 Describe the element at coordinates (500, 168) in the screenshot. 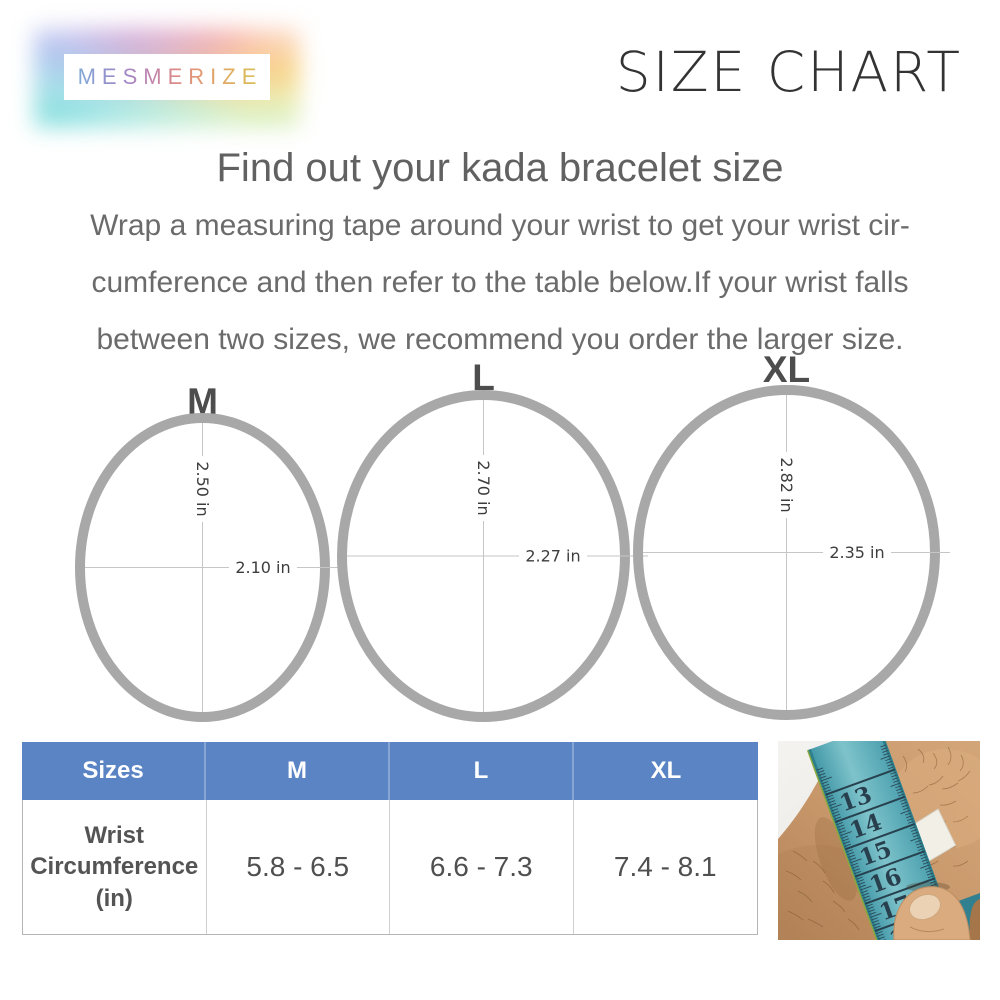

I see `intro-heading: Find out your kada bracelet size` at that location.